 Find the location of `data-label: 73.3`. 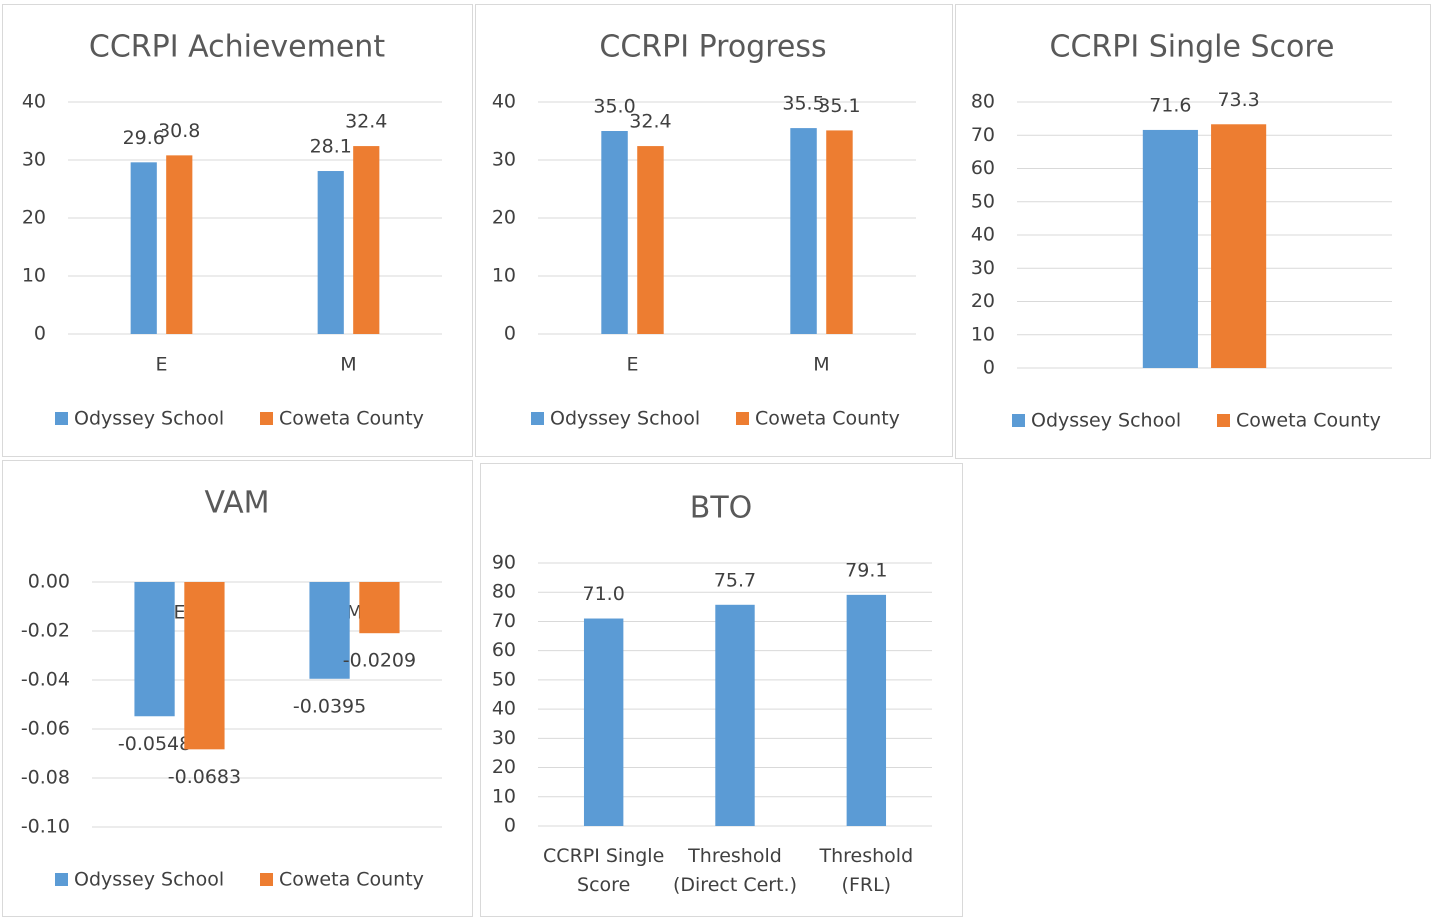

data-label: 73.3 is located at coordinates (1238, 100).